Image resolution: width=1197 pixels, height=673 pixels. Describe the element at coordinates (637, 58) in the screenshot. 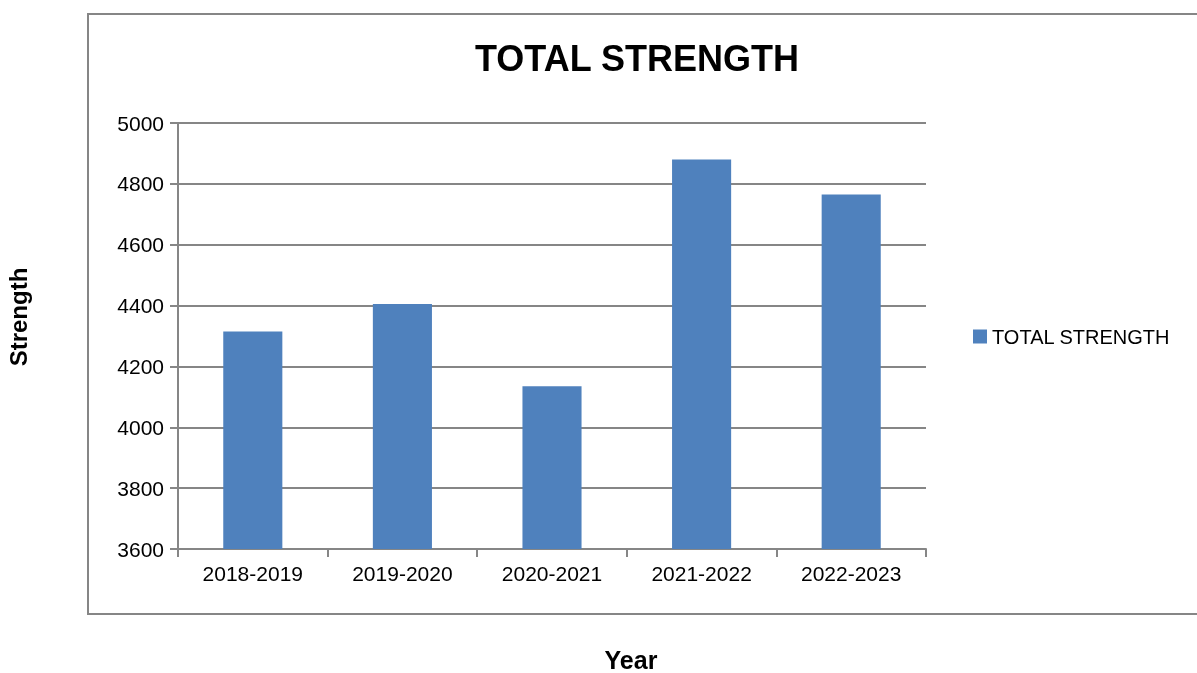

I see `chart-title: TOTAL STRENGTH` at that location.